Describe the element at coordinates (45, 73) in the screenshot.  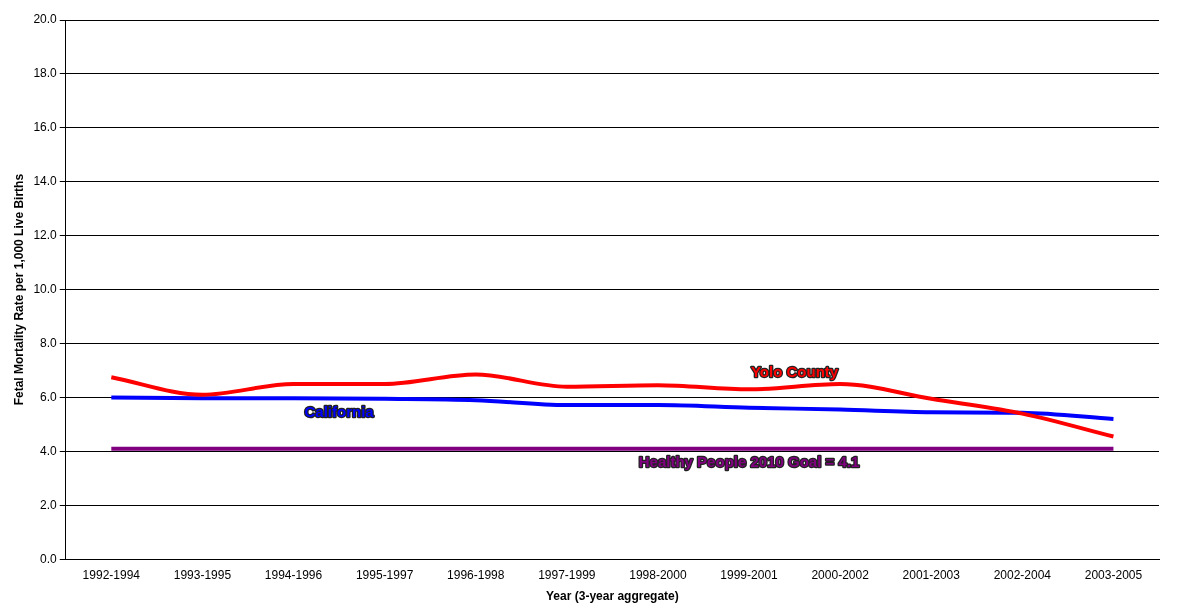
I see `y-tick-label: 18.0` at that location.